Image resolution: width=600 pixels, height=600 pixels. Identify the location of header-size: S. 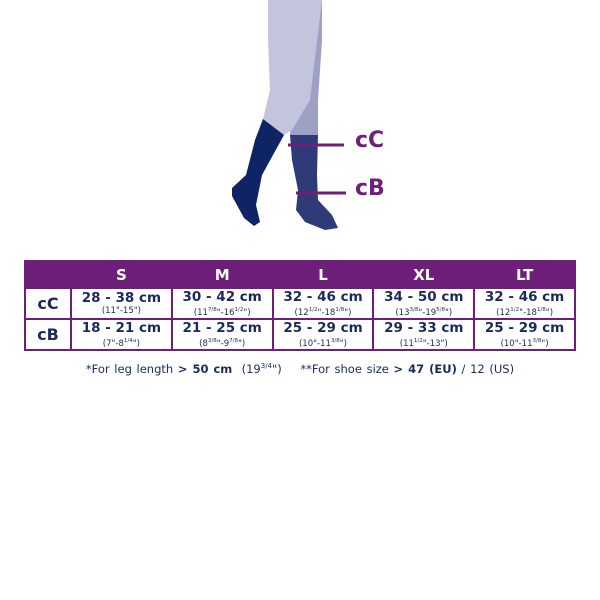
(121, 274).